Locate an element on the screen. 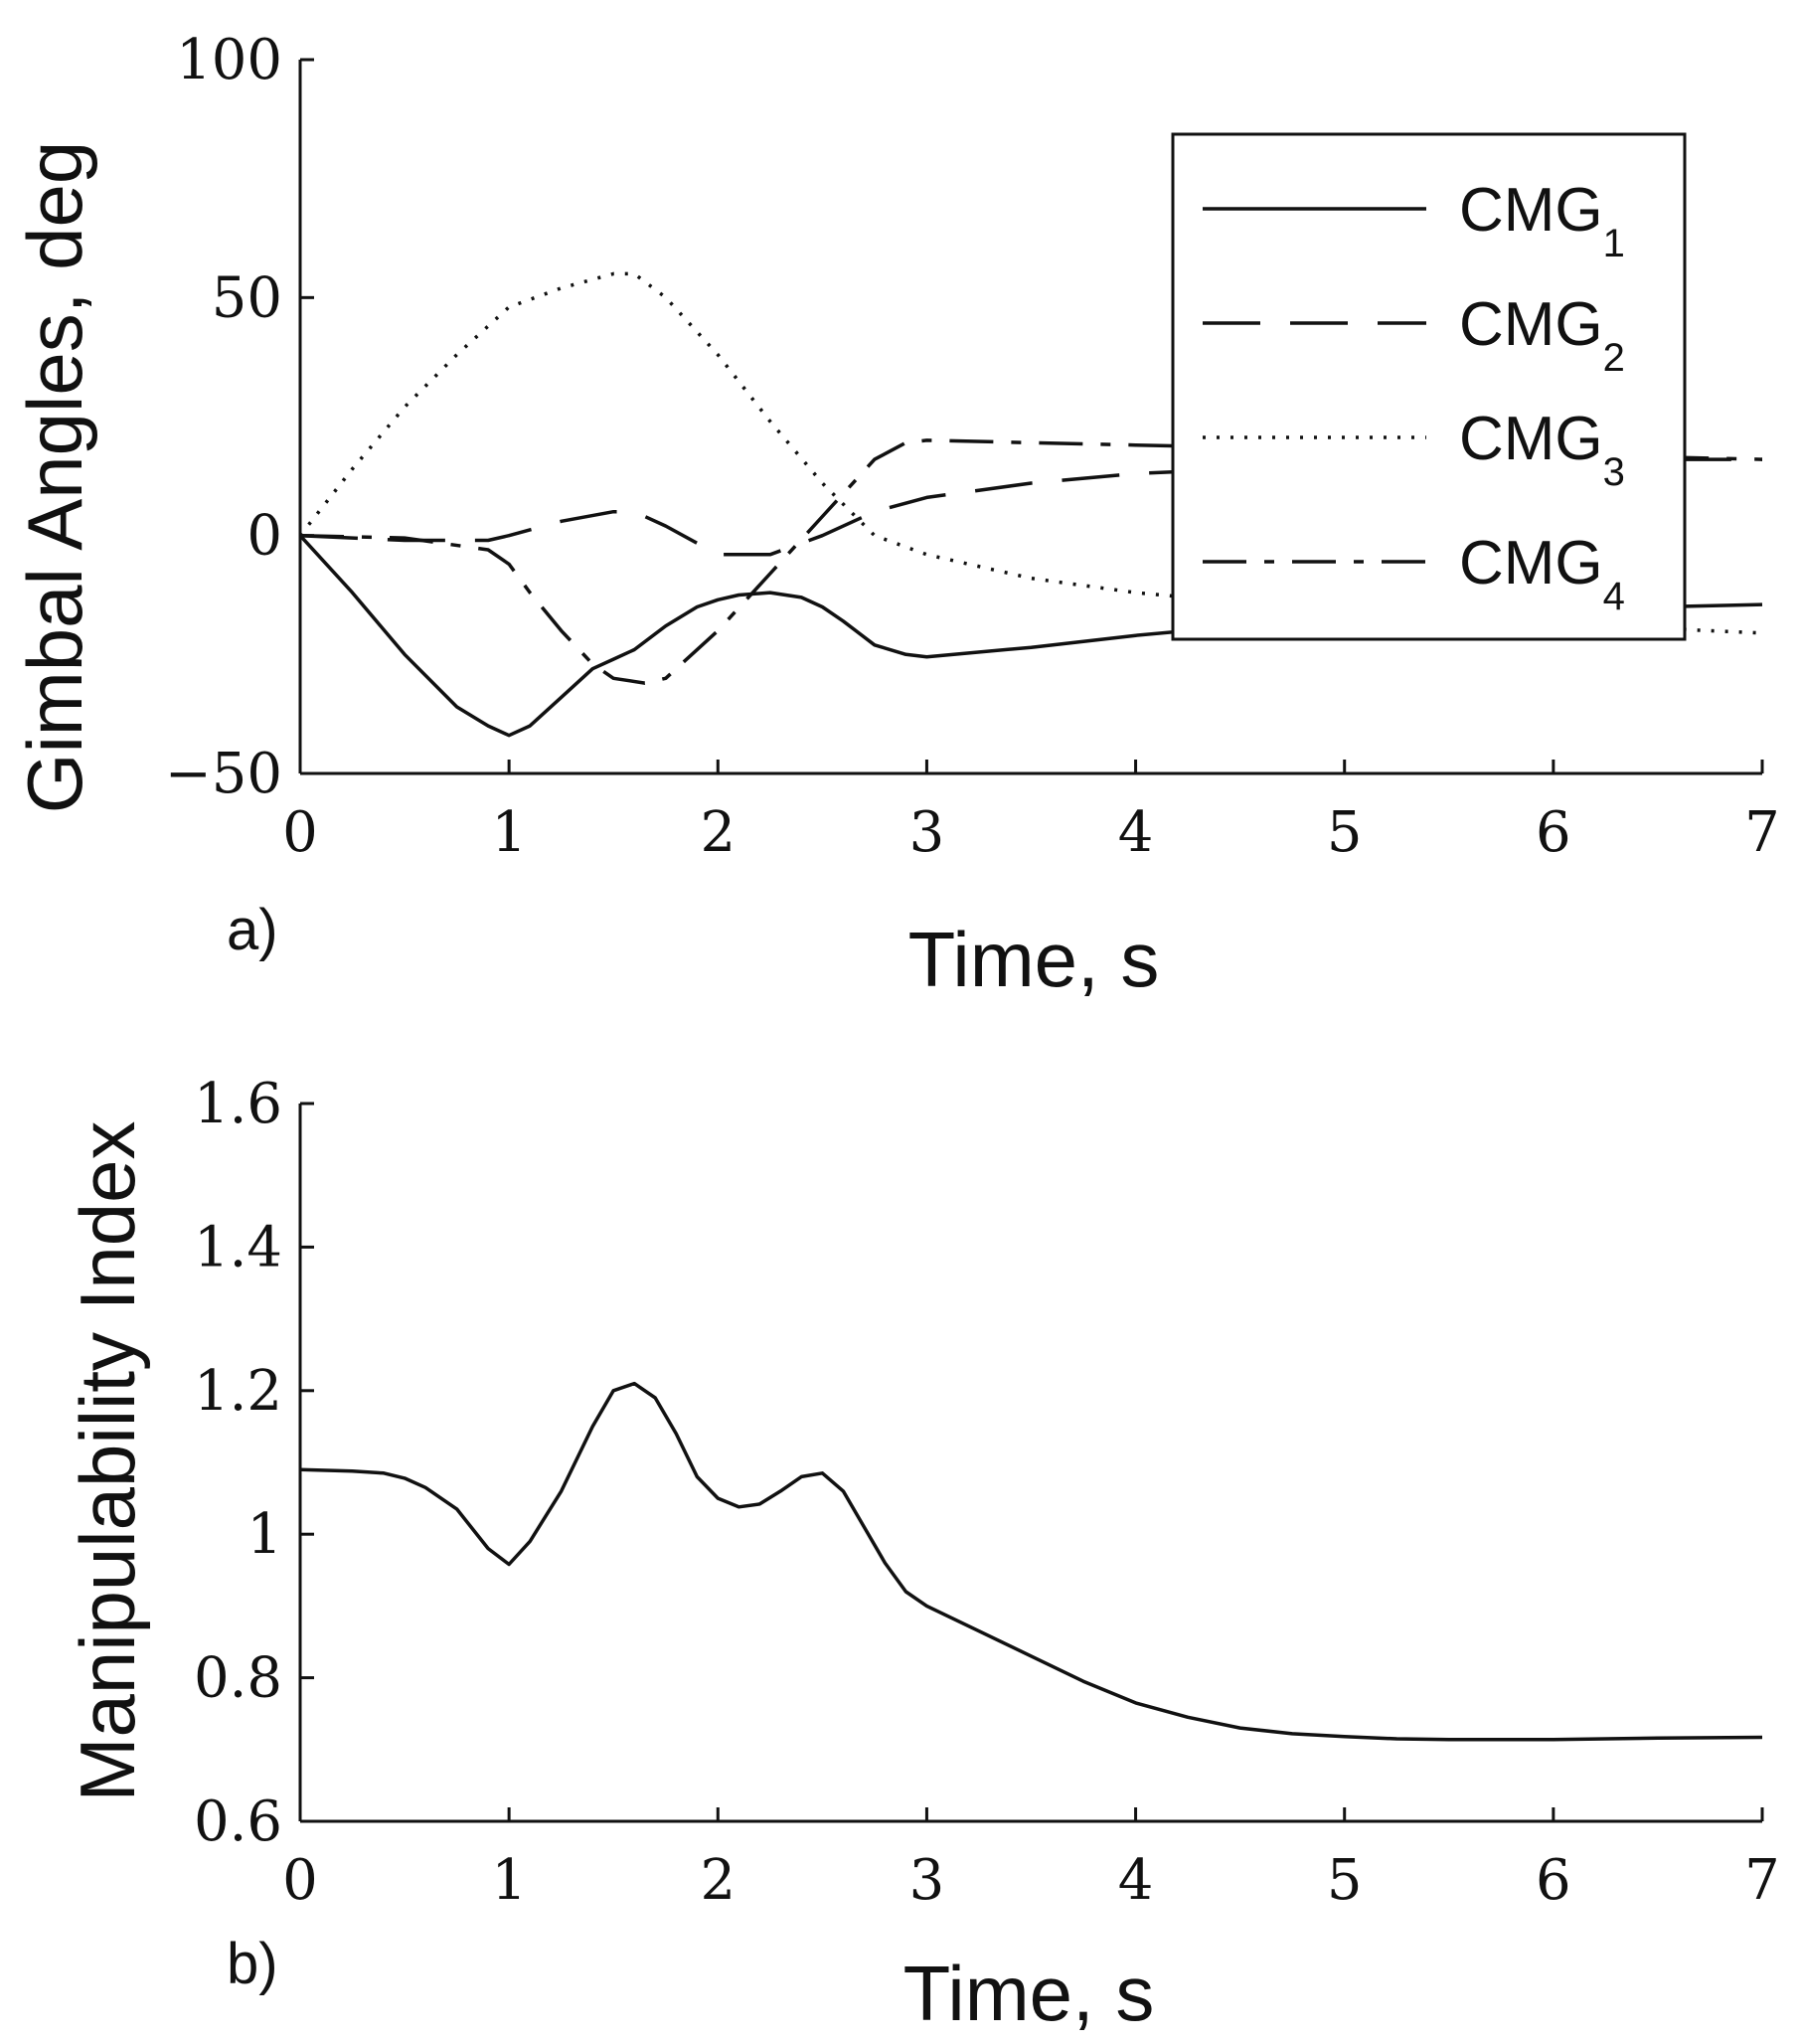 The image size is (1800, 2044). y-tick-label: −50 is located at coordinates (223, 774).